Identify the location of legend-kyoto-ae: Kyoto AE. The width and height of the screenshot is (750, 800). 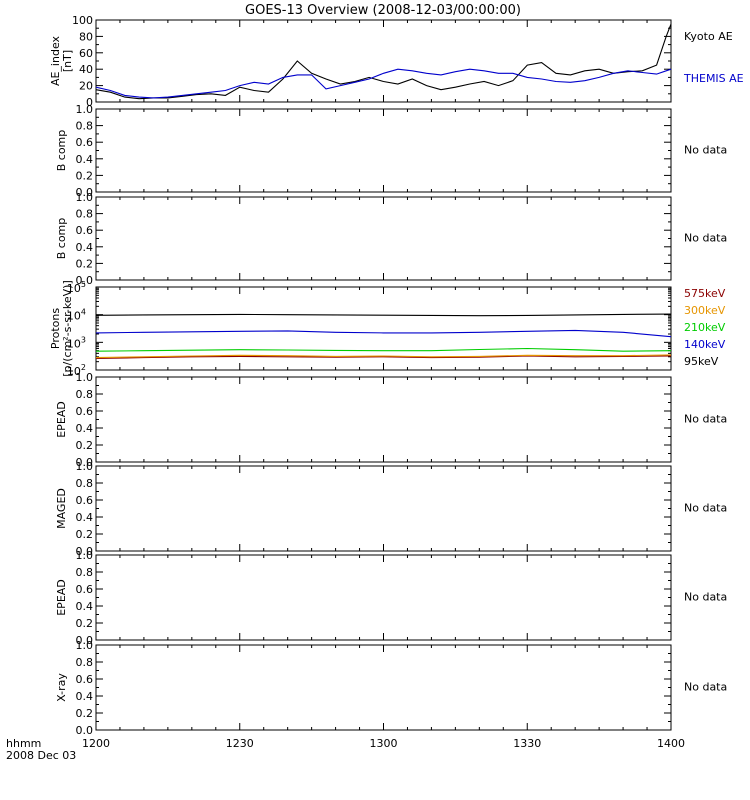
(708, 36).